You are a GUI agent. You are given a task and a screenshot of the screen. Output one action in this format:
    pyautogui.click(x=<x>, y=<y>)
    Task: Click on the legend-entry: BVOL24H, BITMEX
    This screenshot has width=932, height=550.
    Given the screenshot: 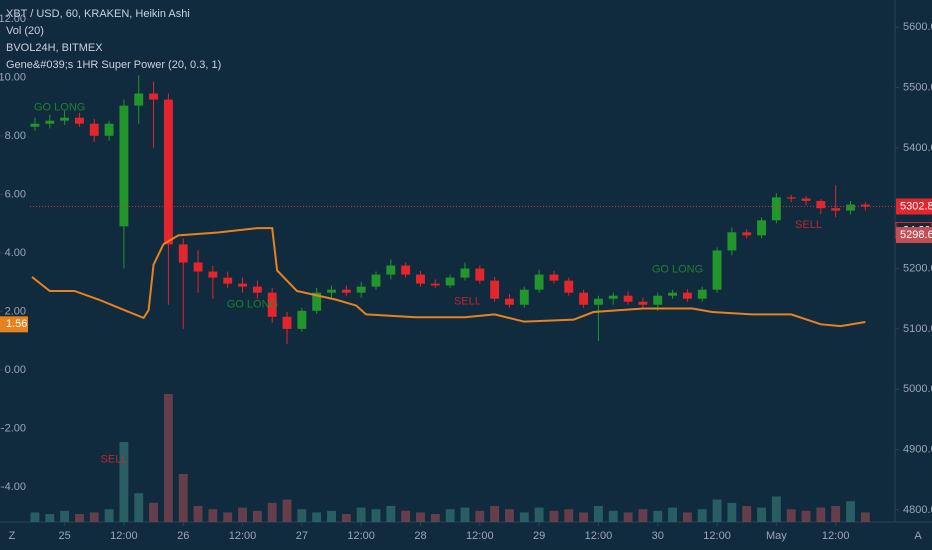 What is the action you would take?
    pyautogui.click(x=54, y=48)
    